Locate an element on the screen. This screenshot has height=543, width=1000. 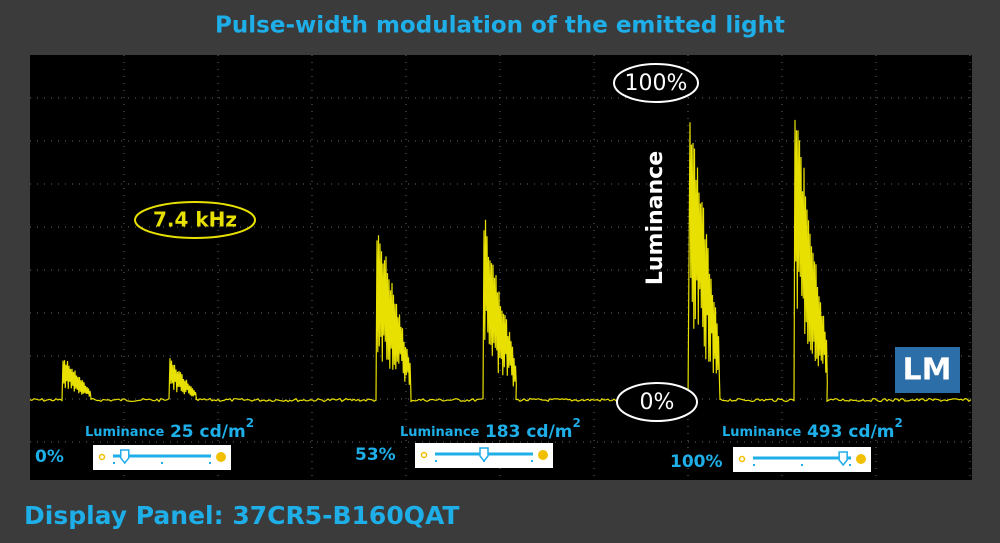
max-label: 100% is located at coordinates (656, 83).